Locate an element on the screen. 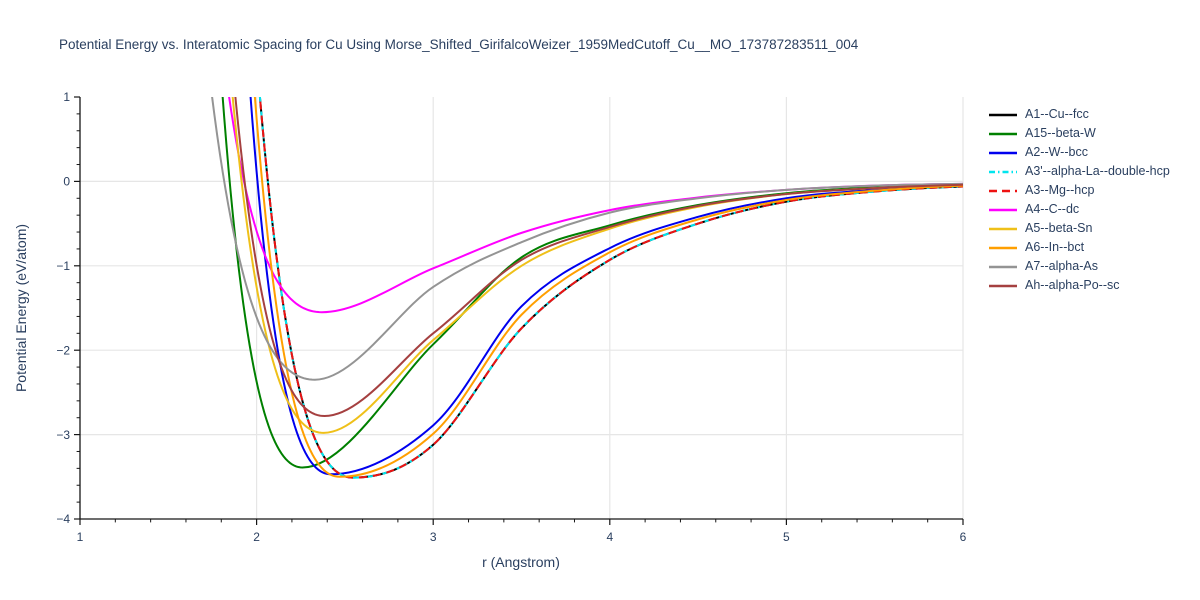 The height and width of the screenshot is (600, 1200). legend-item-label: A5--beta-Sn is located at coordinates (1059, 228).